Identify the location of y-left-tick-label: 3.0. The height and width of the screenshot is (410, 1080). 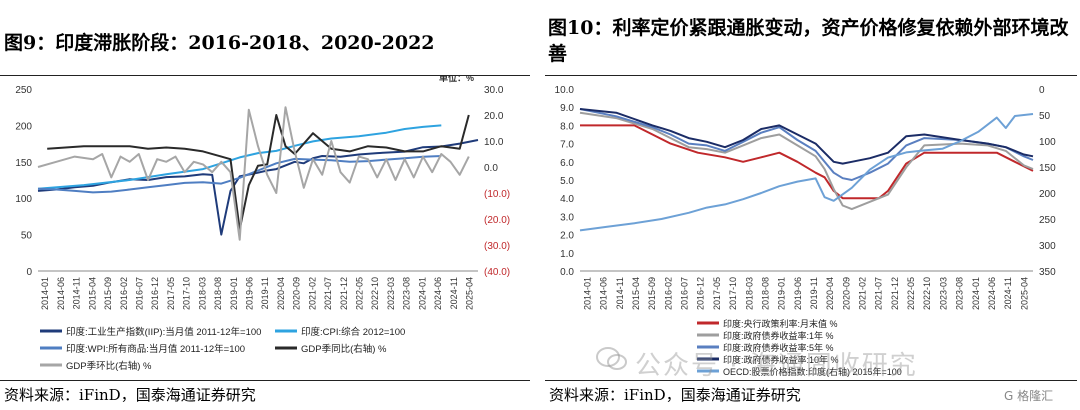
(567, 217).